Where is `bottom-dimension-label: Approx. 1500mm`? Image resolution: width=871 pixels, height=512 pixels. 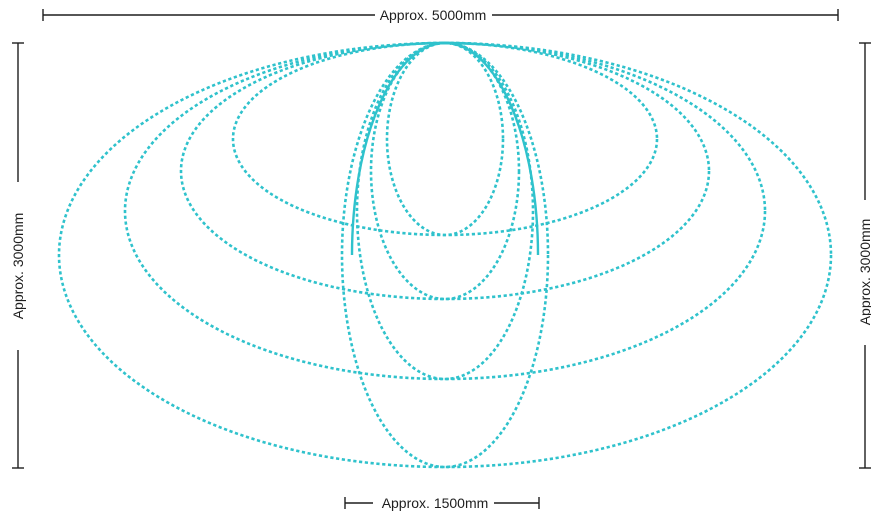
bottom-dimension-label: Approx. 1500mm is located at coordinates (435, 503).